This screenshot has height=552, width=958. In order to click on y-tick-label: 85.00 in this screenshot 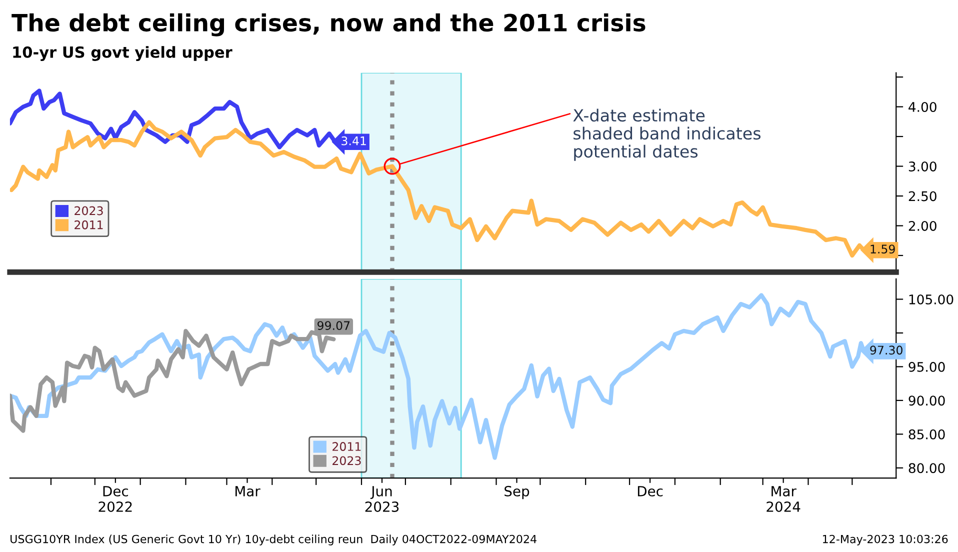, I will do `click(926, 434)`.